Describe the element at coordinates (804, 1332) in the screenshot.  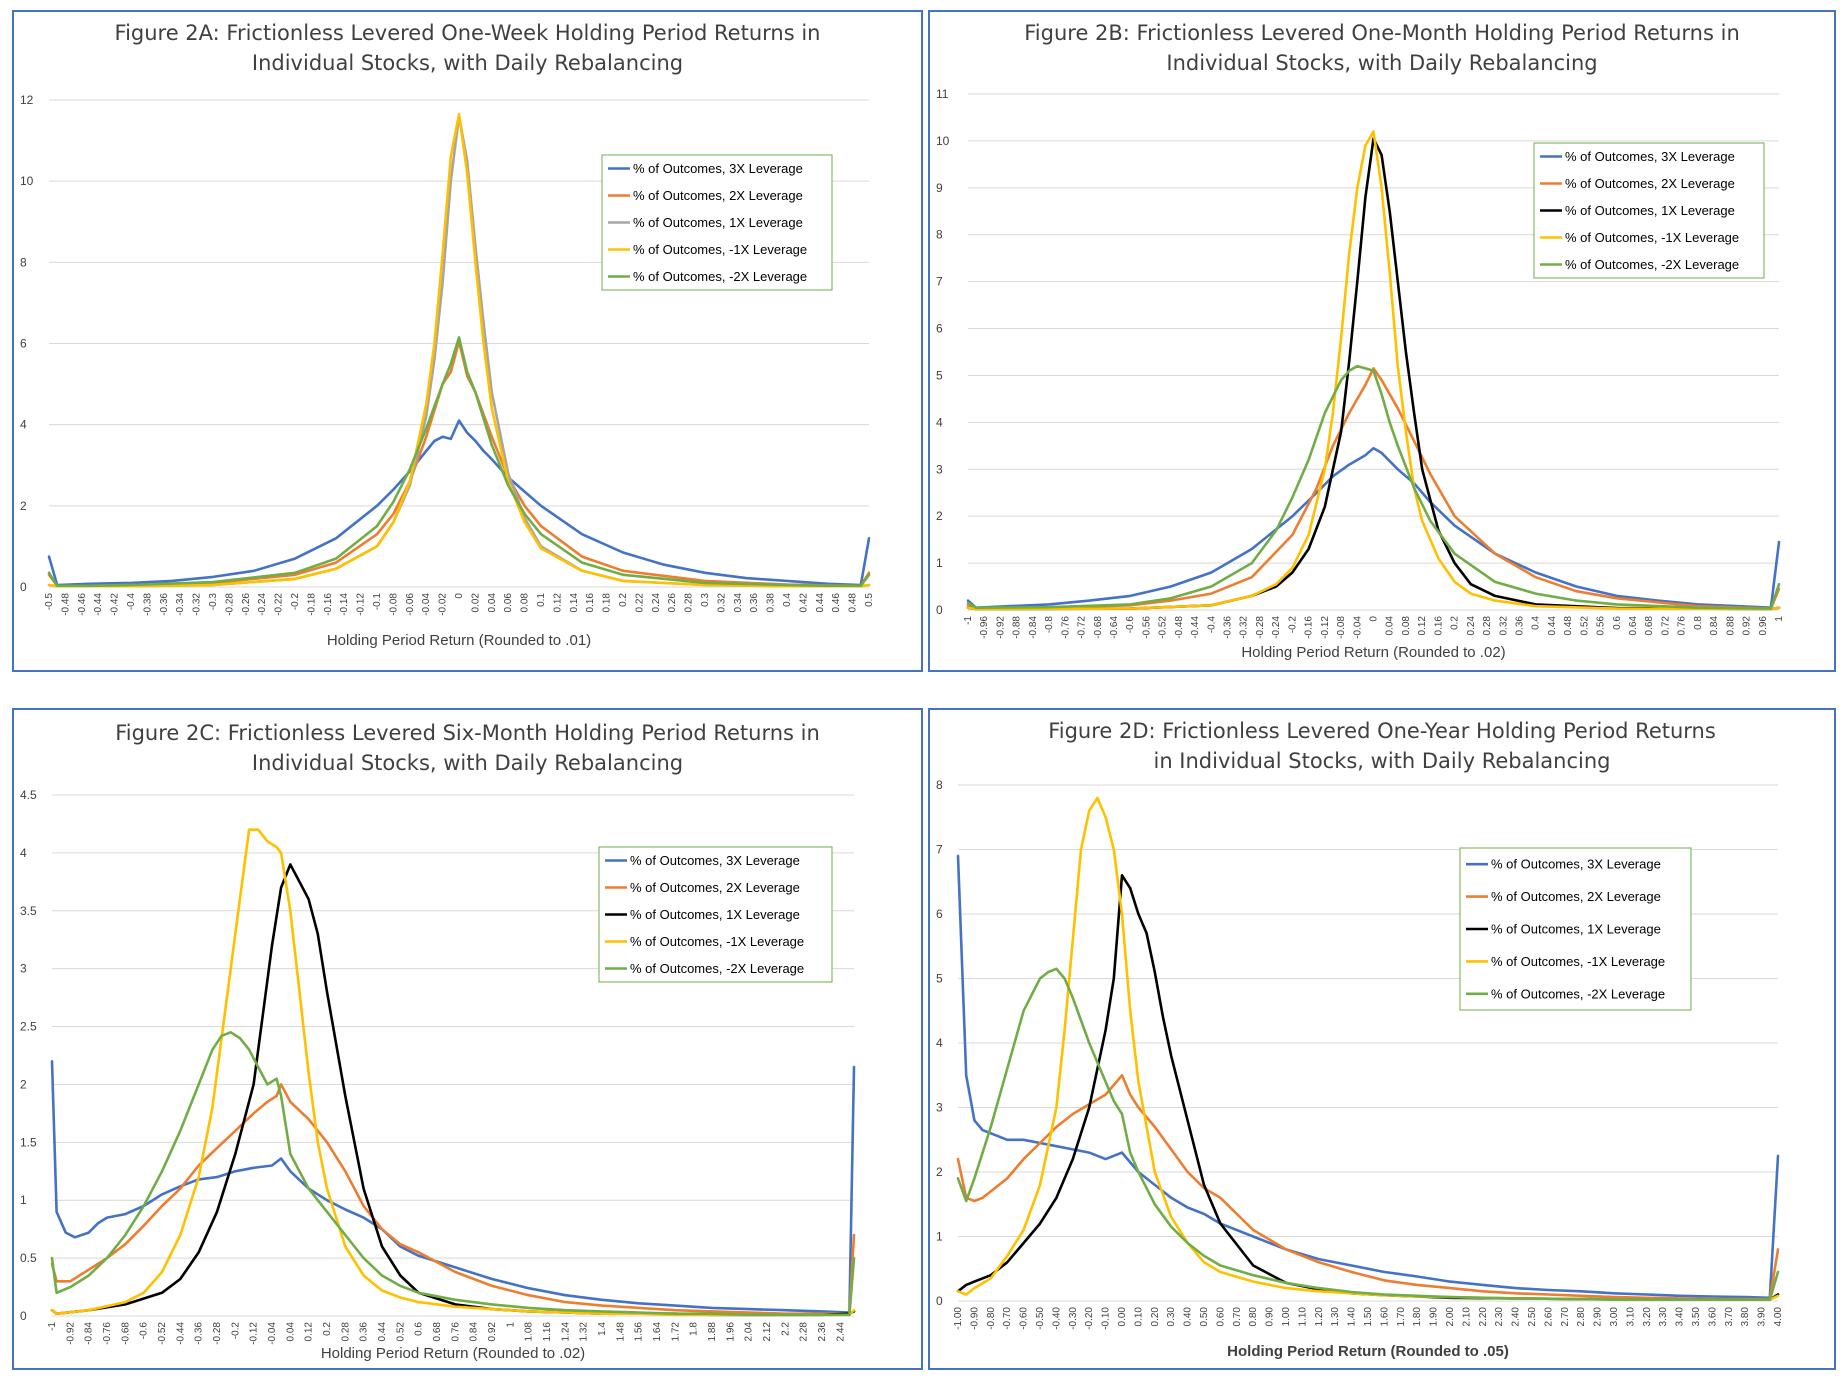
I see `x-tick-label: 2.28` at that location.